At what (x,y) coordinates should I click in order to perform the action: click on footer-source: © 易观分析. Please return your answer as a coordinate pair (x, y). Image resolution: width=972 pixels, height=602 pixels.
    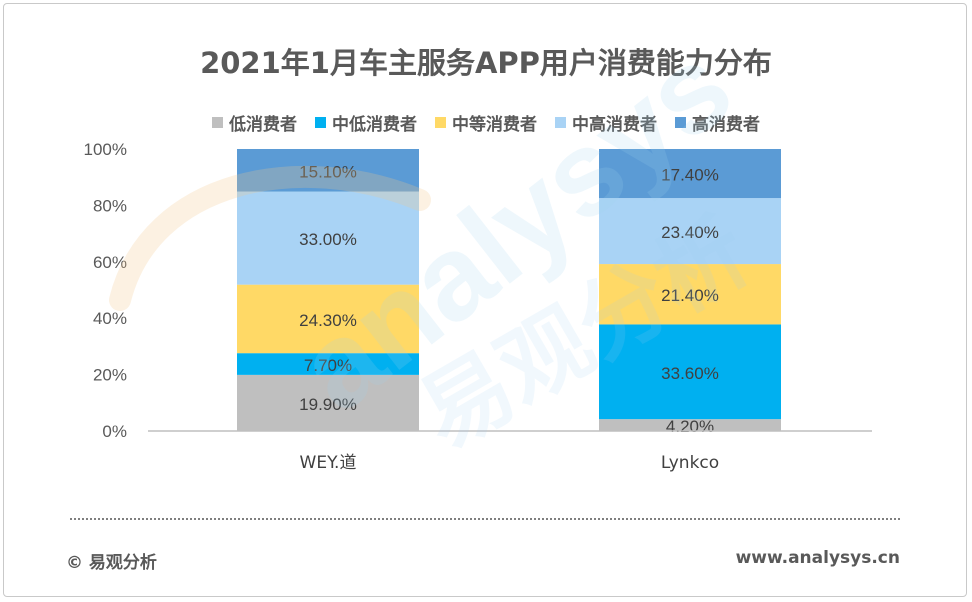
    Looking at the image, I should click on (111, 563).